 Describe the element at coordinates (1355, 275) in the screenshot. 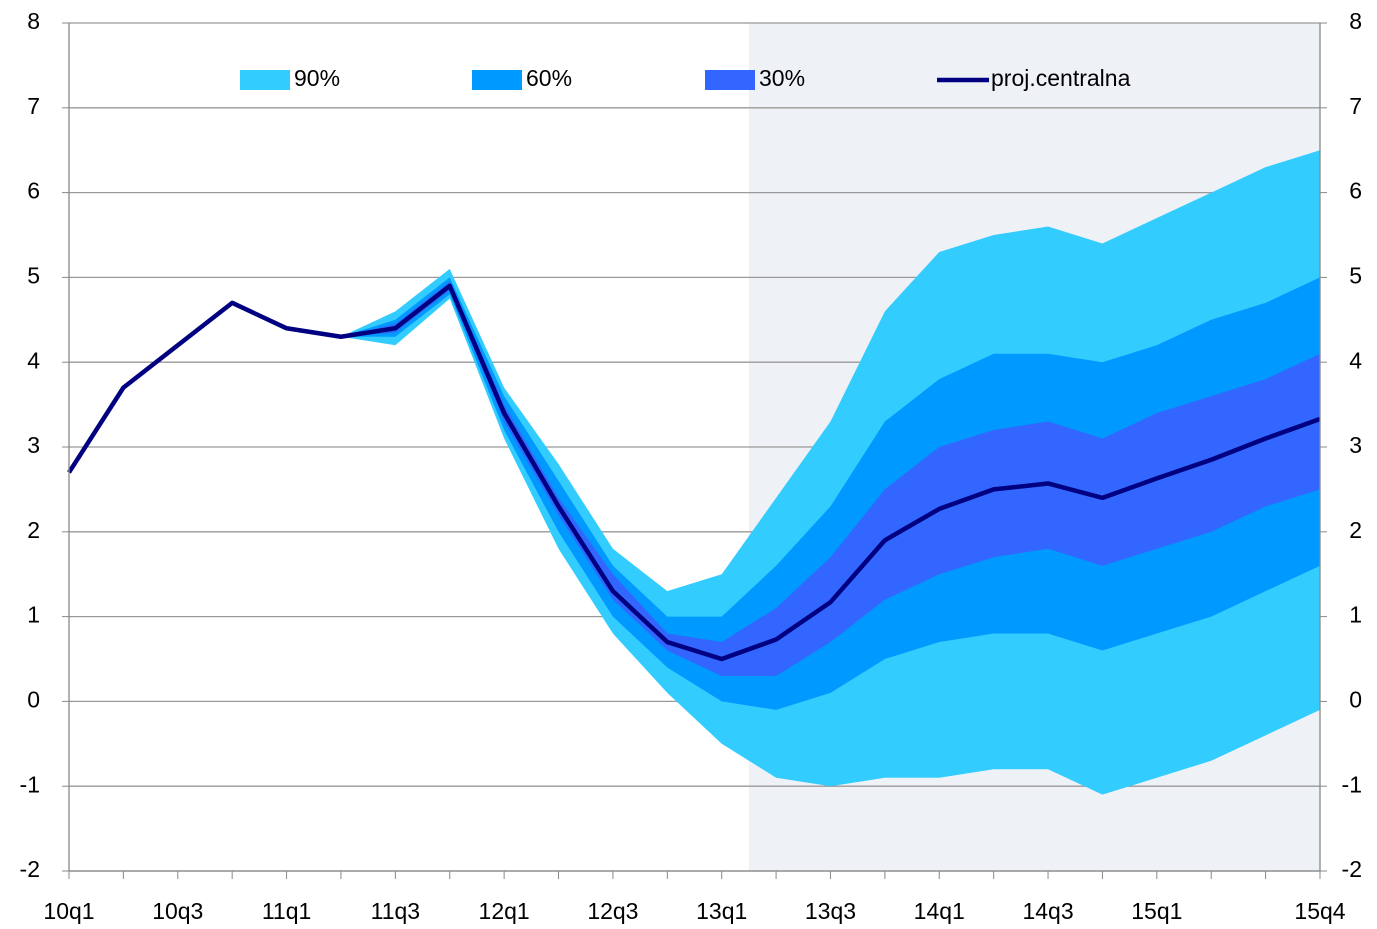

I see `y2-tick-label: 5` at that location.